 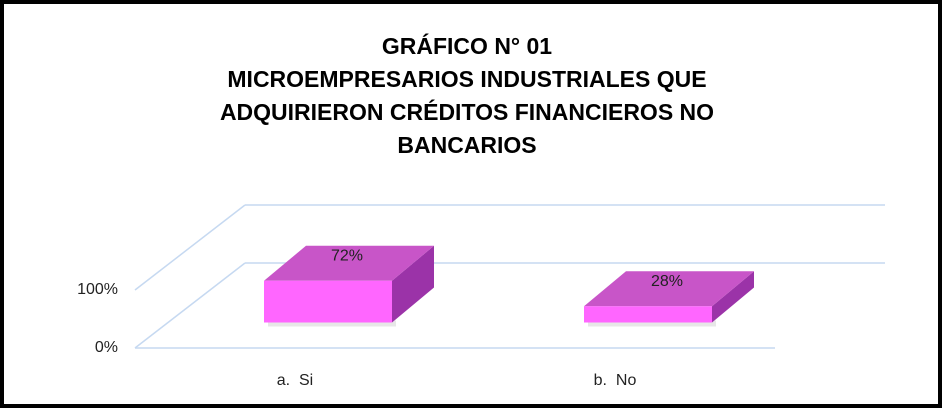 I want to click on x-tick-label: a. Si, so click(x=295, y=380).